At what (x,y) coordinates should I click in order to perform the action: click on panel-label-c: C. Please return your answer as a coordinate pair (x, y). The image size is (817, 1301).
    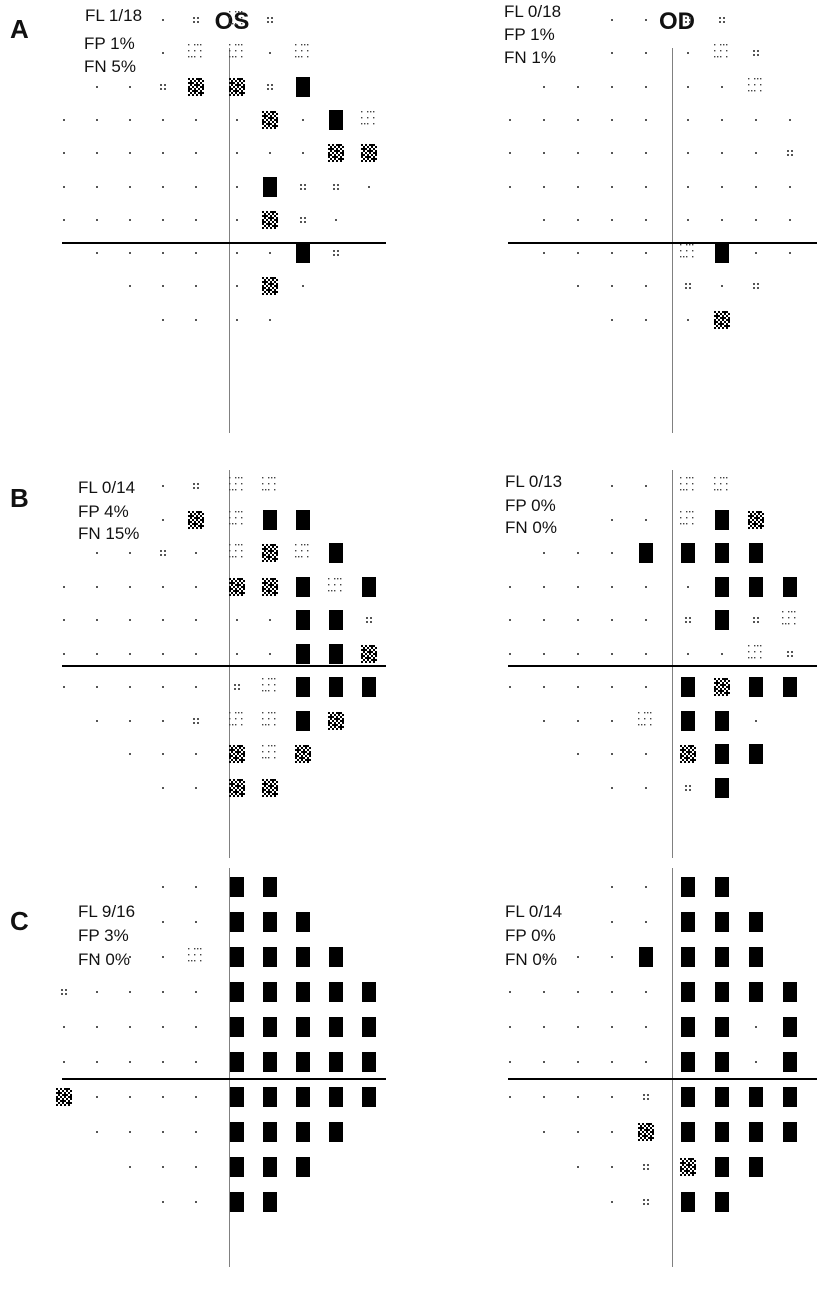
    Looking at the image, I should click on (19, 921).